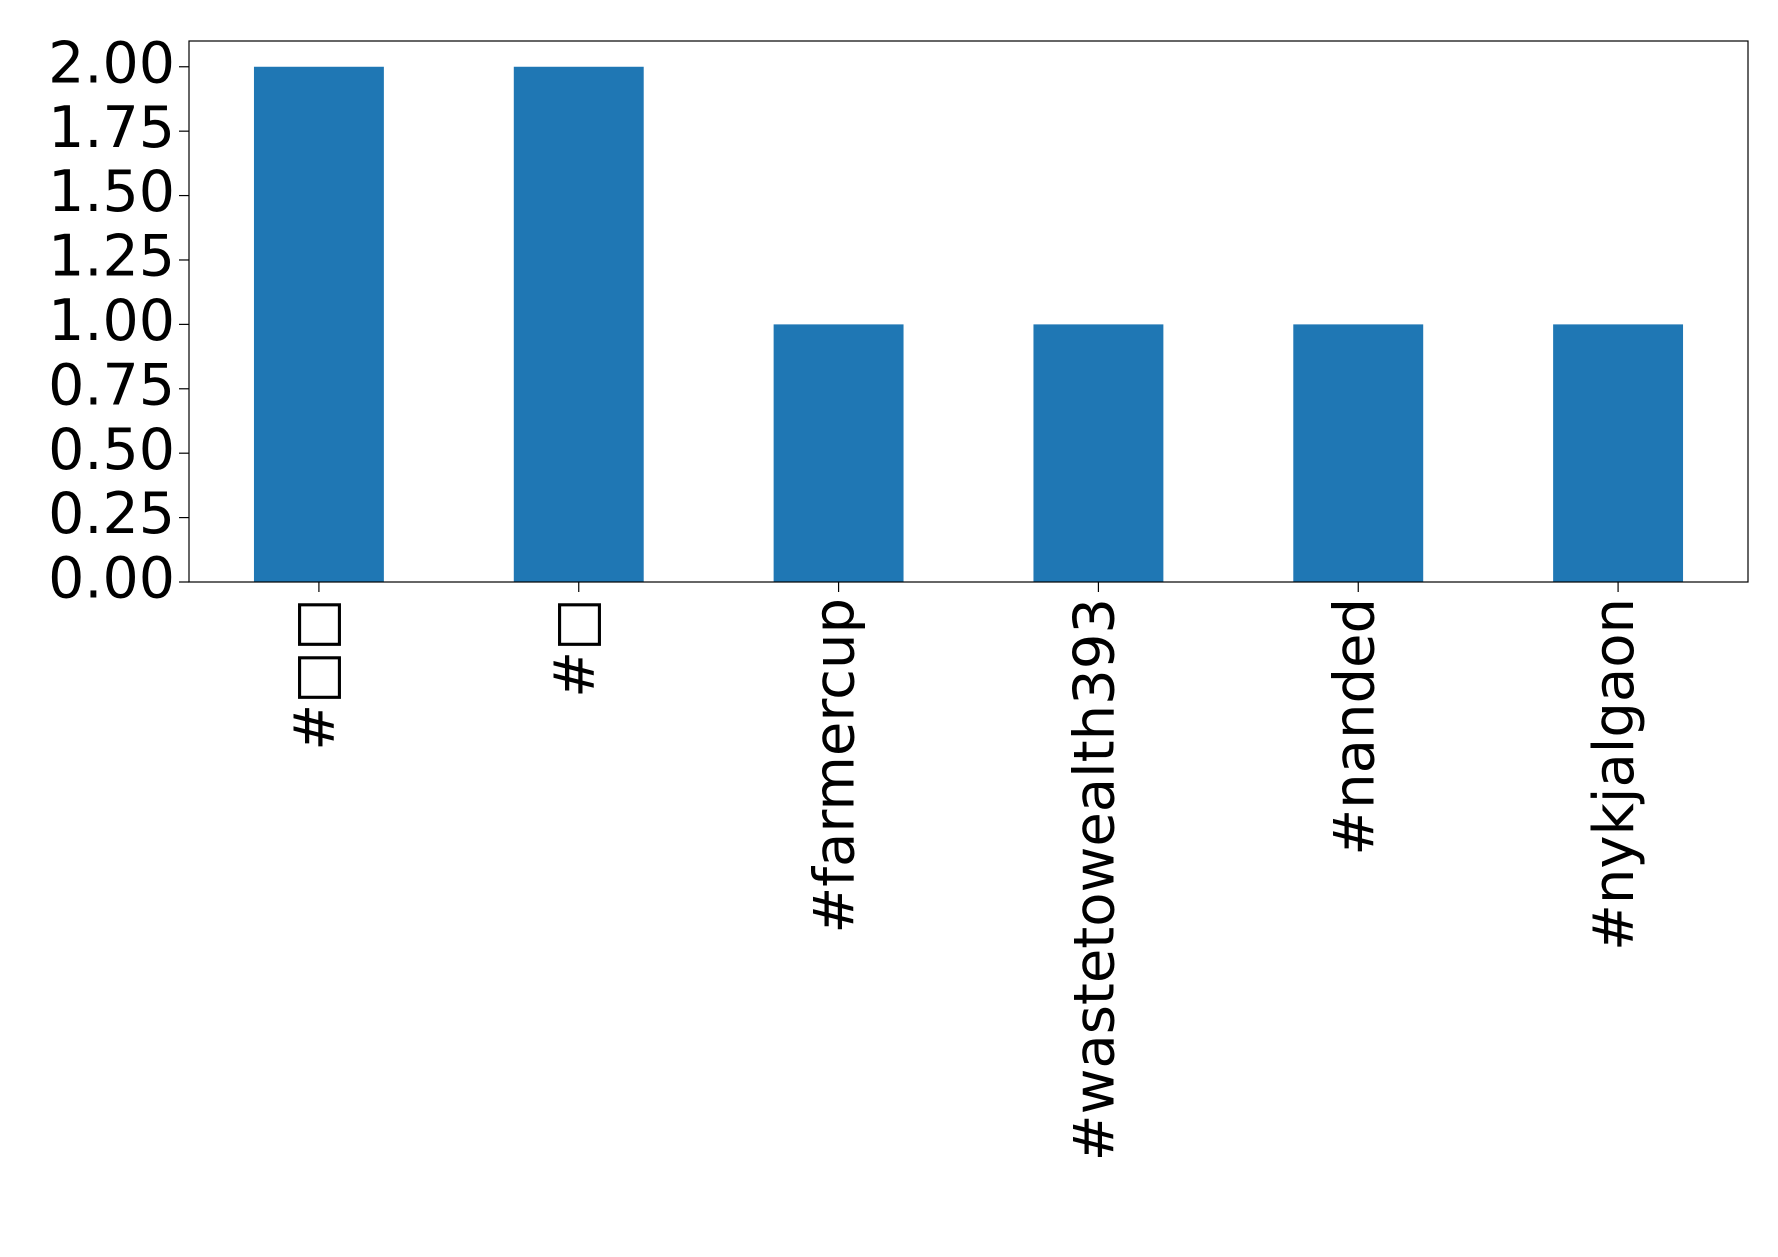 The image size is (1778, 1257). I want to click on y-tick-label: 0.00, so click(111, 579).